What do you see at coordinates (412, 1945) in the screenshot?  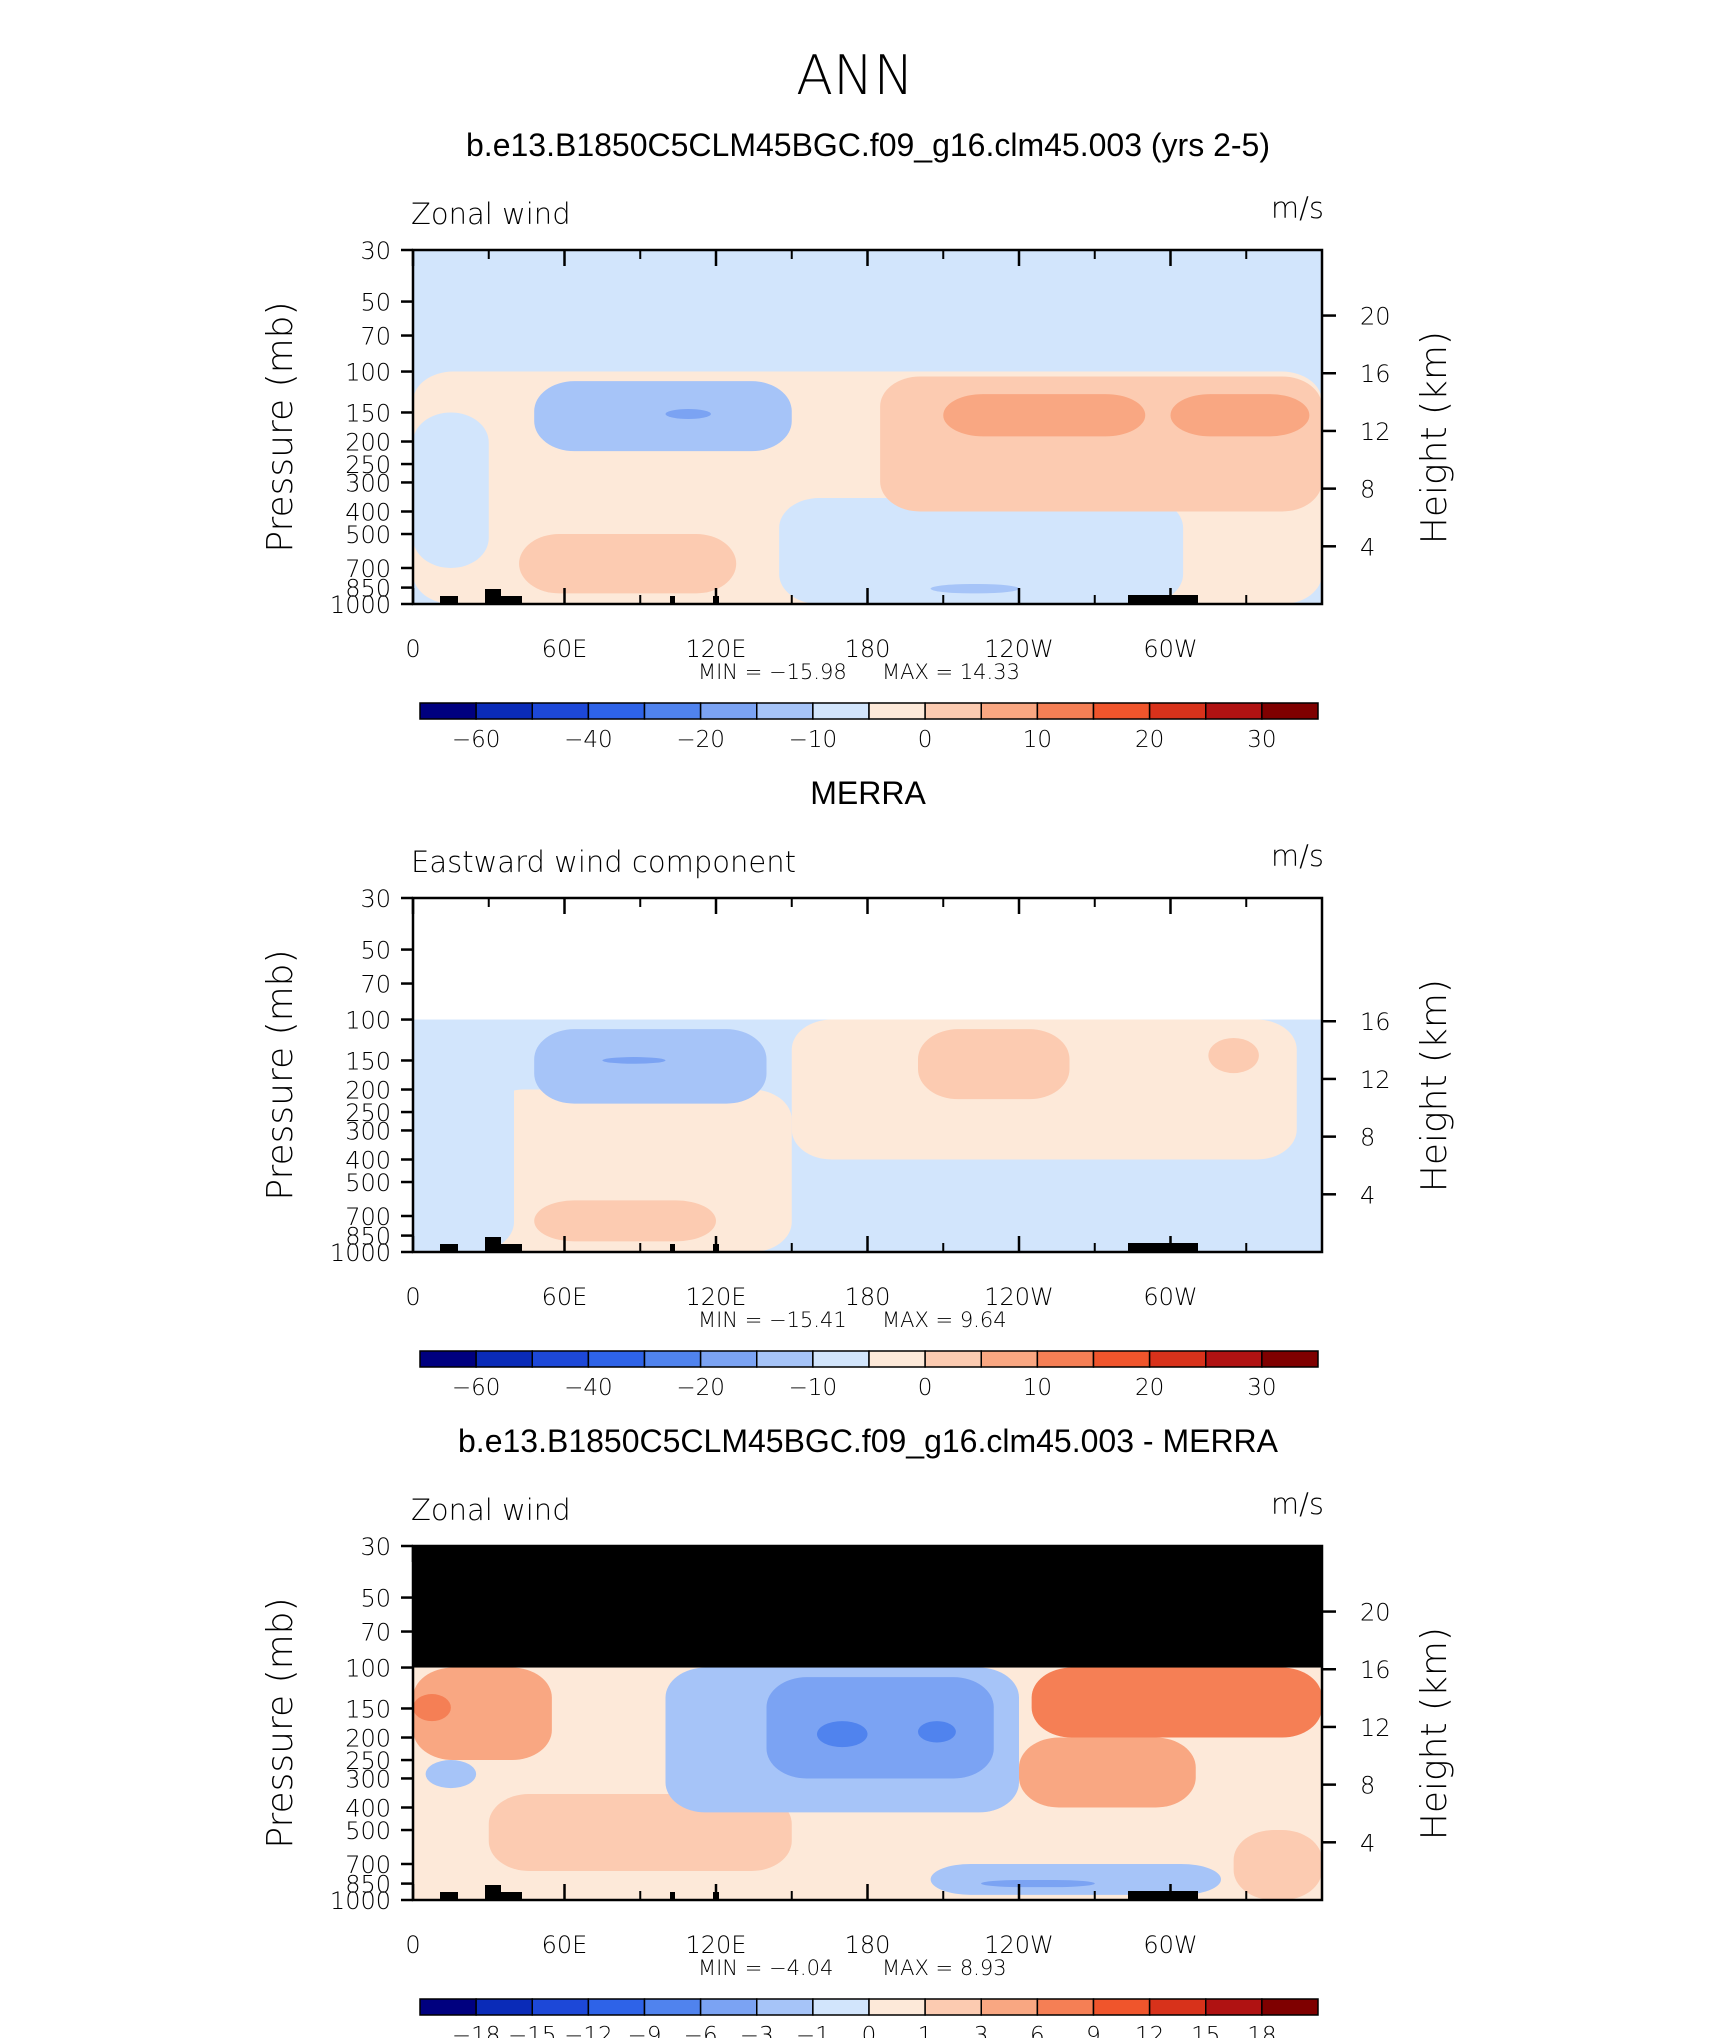 I see `x-tick-label: 0` at bounding box center [412, 1945].